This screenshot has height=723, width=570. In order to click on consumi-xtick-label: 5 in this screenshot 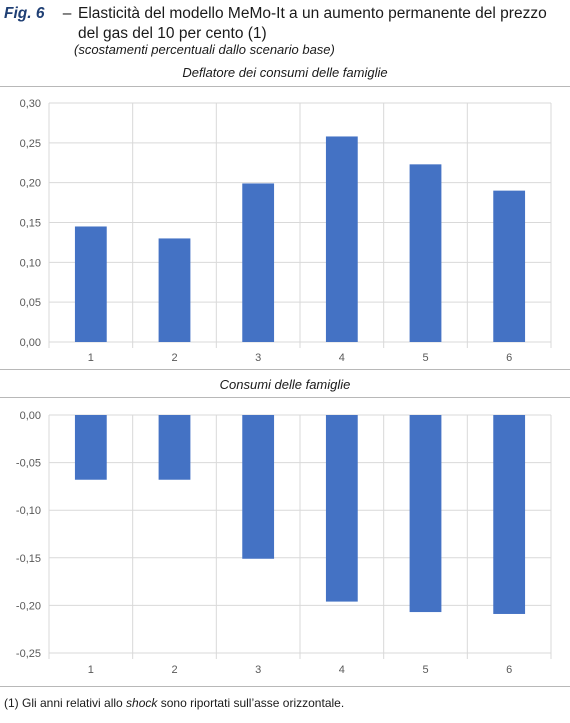, I will do `click(425, 670)`.